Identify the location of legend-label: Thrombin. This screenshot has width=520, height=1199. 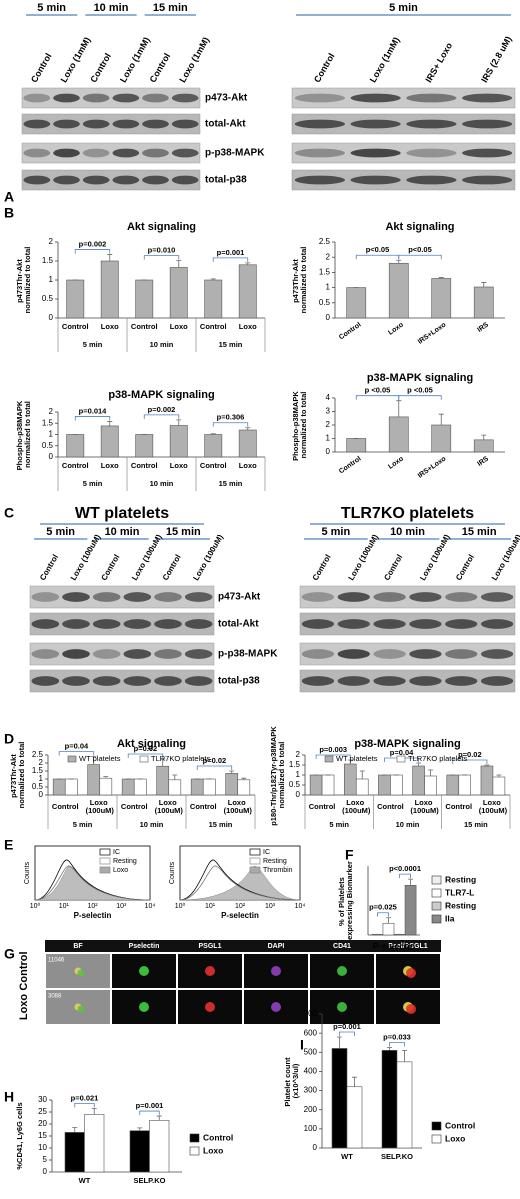
(278, 870).